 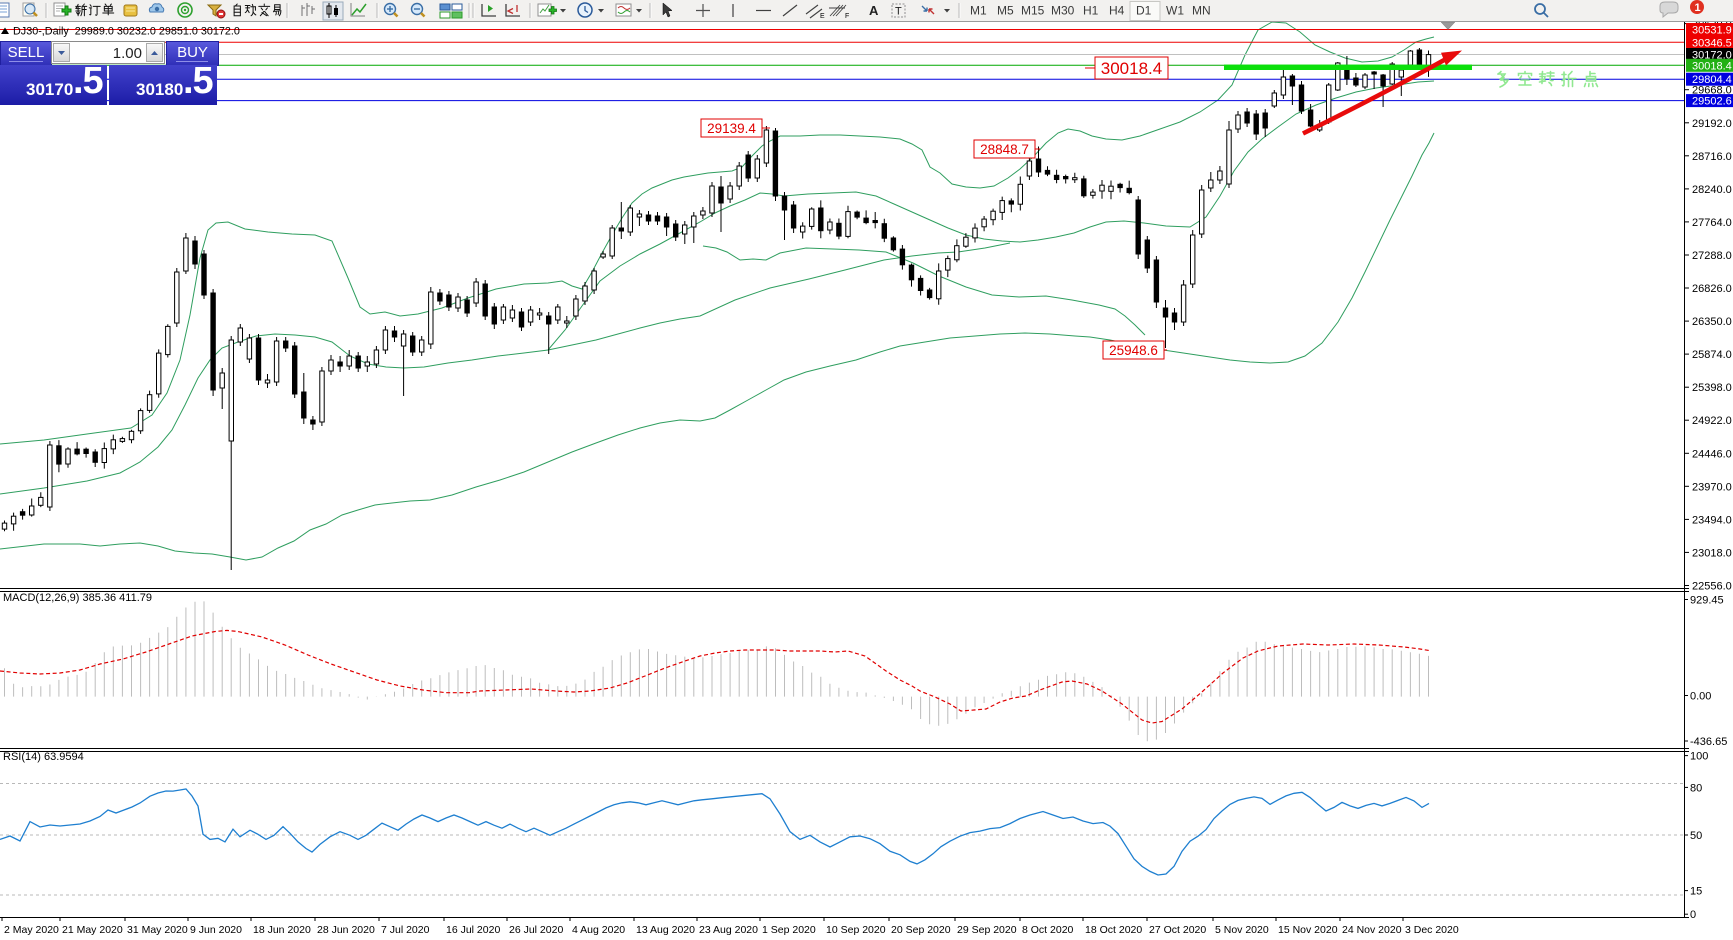 What do you see at coordinates (43, 757) in the screenshot?
I see `svg-text: RSI(14) 63.9594` at bounding box center [43, 757].